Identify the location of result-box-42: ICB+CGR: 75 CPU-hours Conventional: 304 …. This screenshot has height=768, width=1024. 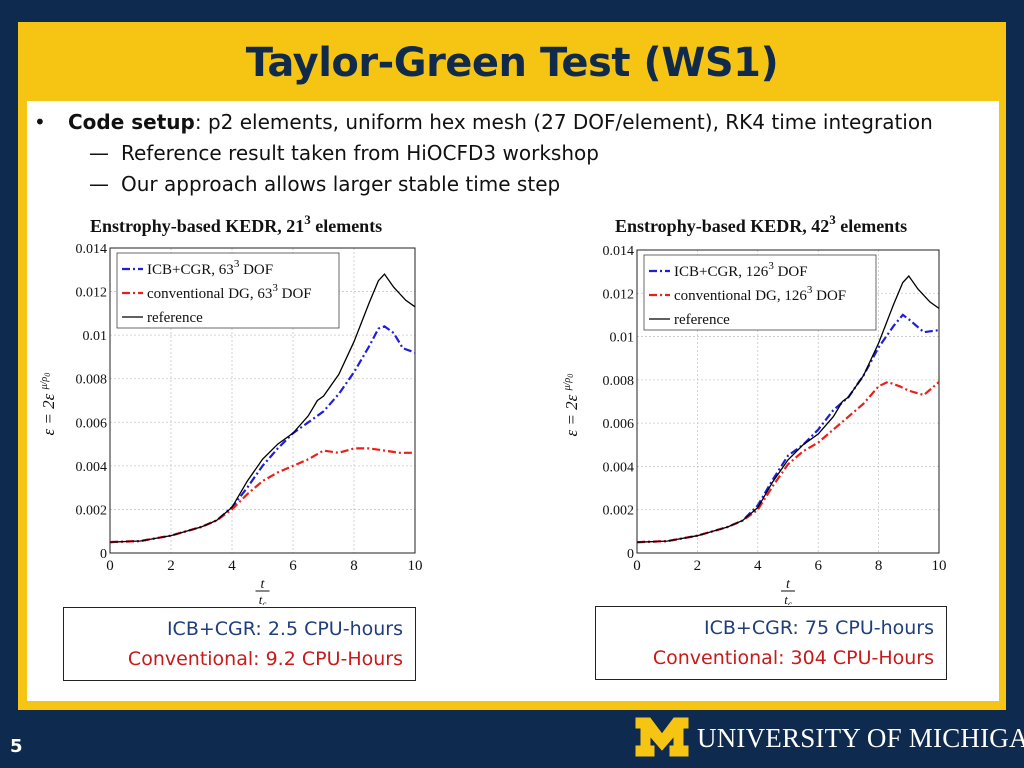
(771, 643).